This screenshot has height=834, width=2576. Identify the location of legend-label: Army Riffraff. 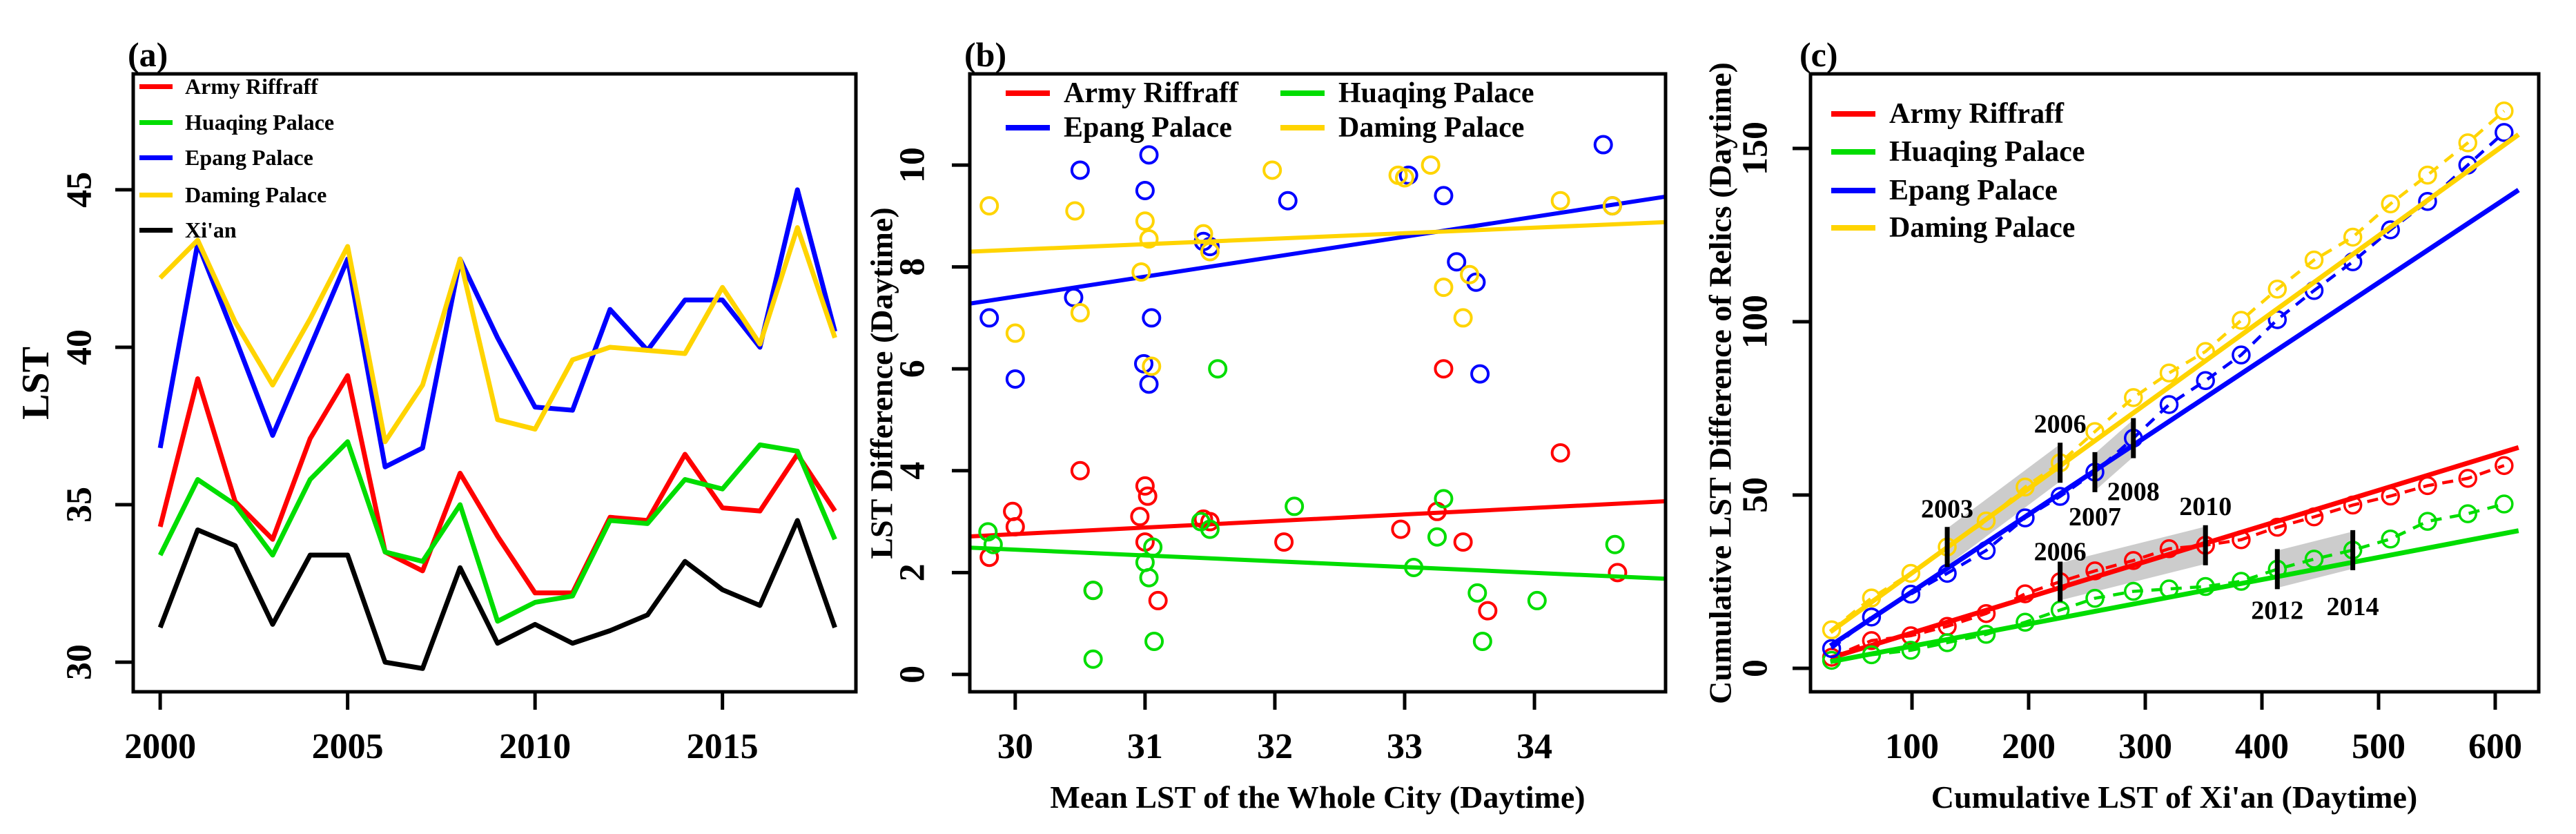
(1151, 93).